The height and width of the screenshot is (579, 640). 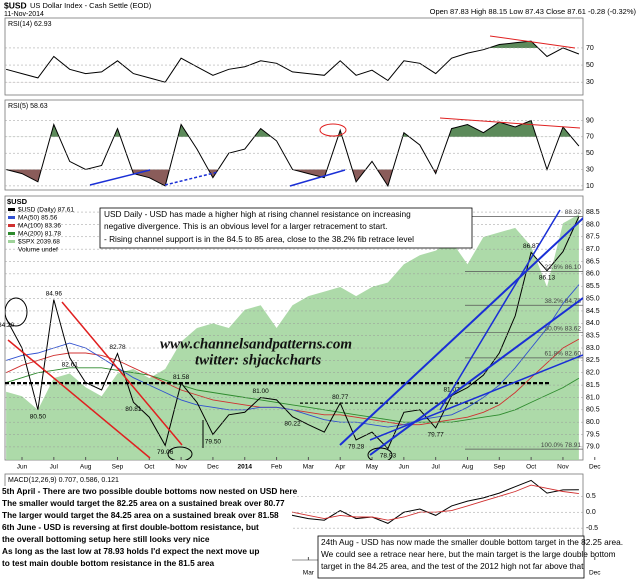 What do you see at coordinates (562, 301) in the screenshot?
I see `fib-label: 38.2% 84.73` at bounding box center [562, 301].